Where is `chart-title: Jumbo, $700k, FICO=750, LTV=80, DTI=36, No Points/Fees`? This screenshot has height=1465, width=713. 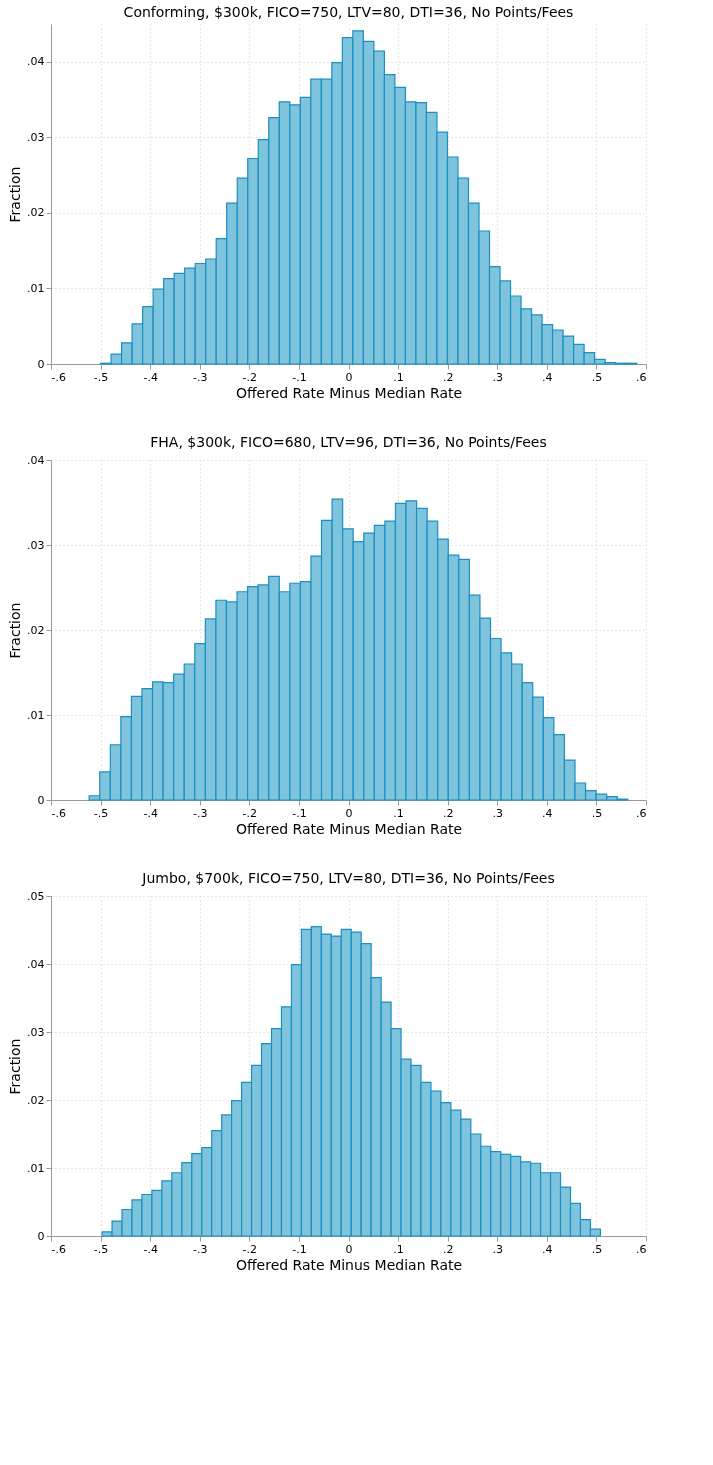
chart-title: Jumbo, $700k, FICO=750, LTV=80, DTI=36, No Points/Fees is located at coordinates (348, 878).